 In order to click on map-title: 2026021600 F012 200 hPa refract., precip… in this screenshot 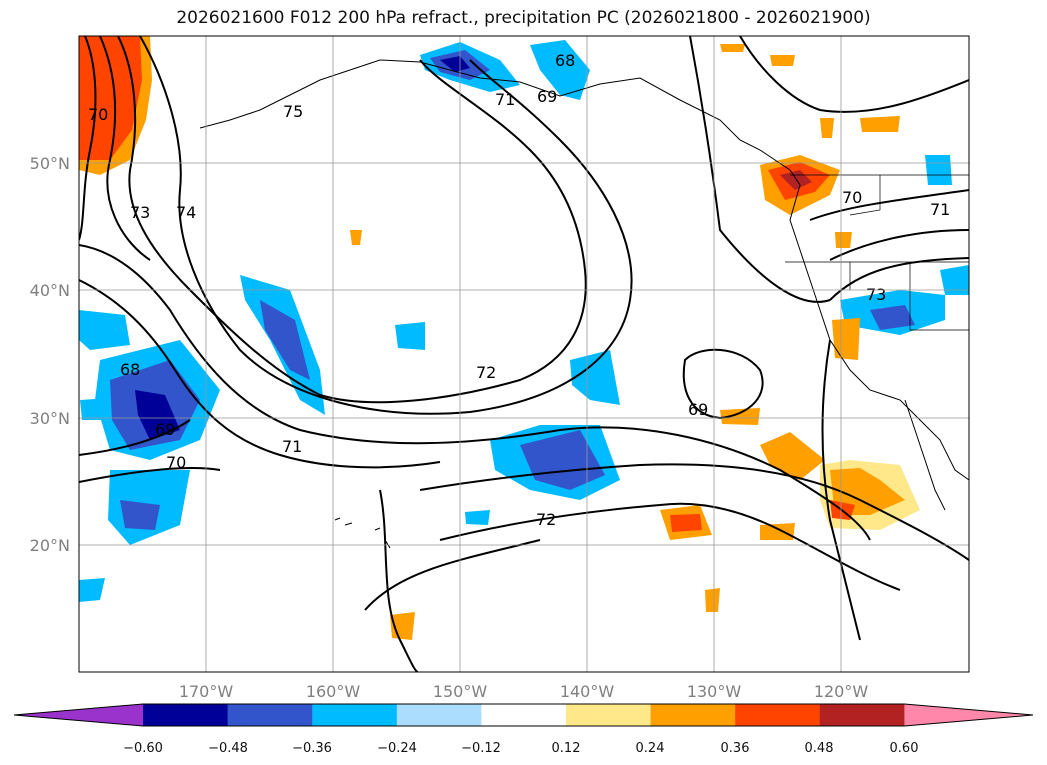, I will do `click(523, 18)`.